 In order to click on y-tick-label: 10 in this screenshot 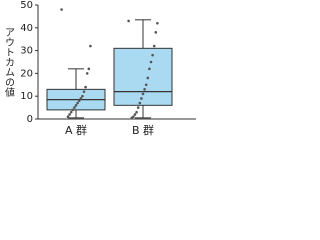, I will do `click(26, 96)`.